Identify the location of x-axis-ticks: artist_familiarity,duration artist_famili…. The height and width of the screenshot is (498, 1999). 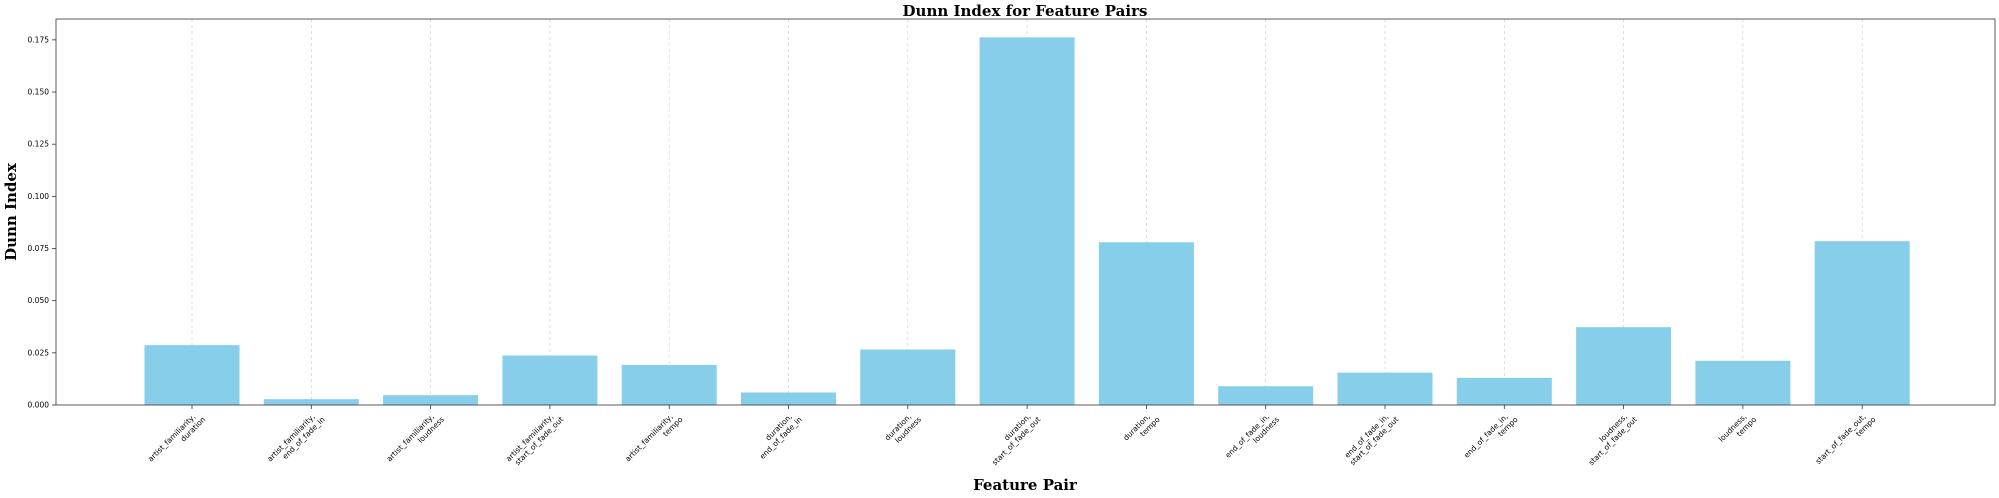
(1012, 438).